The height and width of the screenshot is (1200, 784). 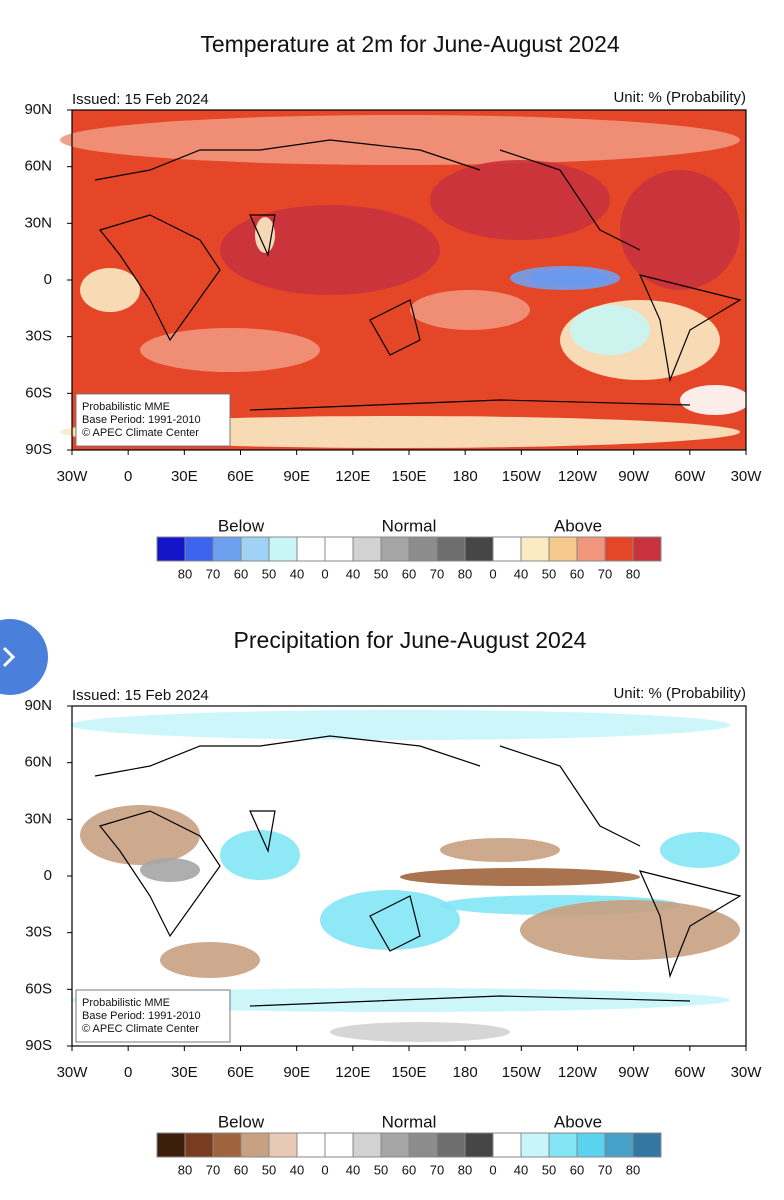 I want to click on y-axis-label: 30S, so click(x=38, y=932).